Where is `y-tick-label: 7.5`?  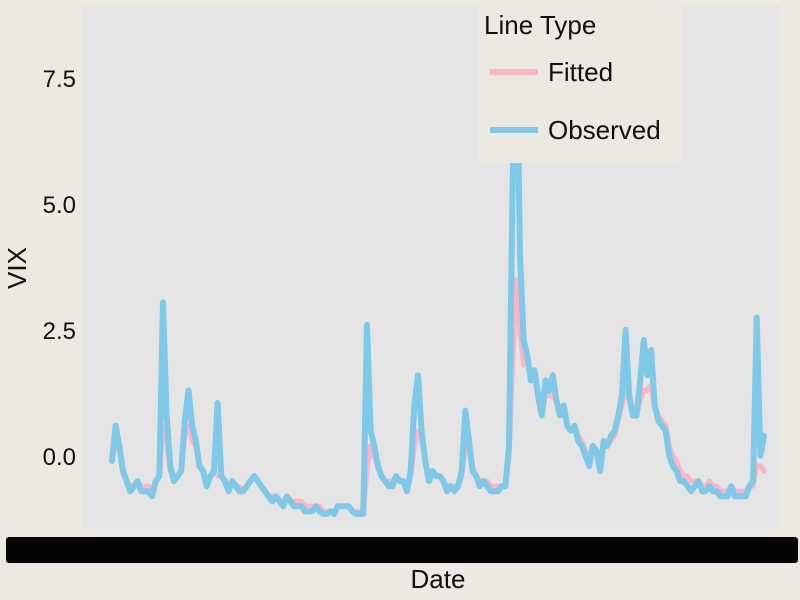 y-tick-label: 7.5 is located at coordinates (59, 79).